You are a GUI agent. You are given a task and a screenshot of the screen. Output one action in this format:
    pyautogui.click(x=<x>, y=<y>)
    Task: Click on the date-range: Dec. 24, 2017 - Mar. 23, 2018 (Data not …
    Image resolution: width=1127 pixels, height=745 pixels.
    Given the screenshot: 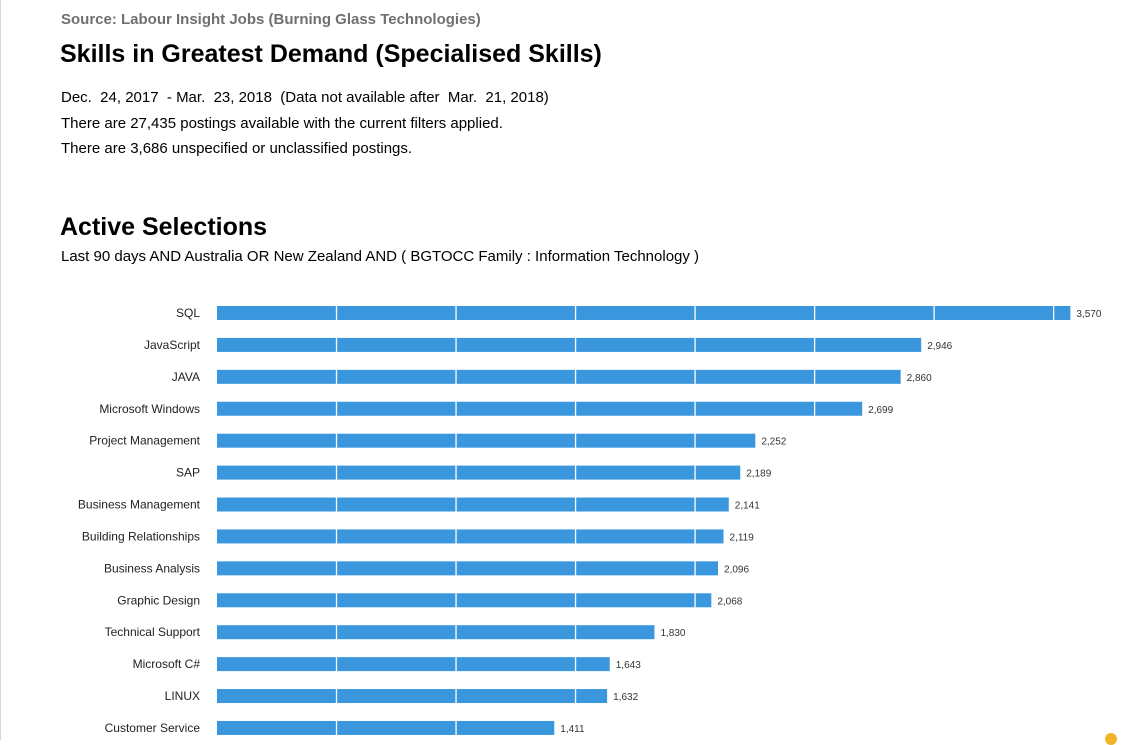 What is the action you would take?
    pyautogui.click(x=305, y=97)
    